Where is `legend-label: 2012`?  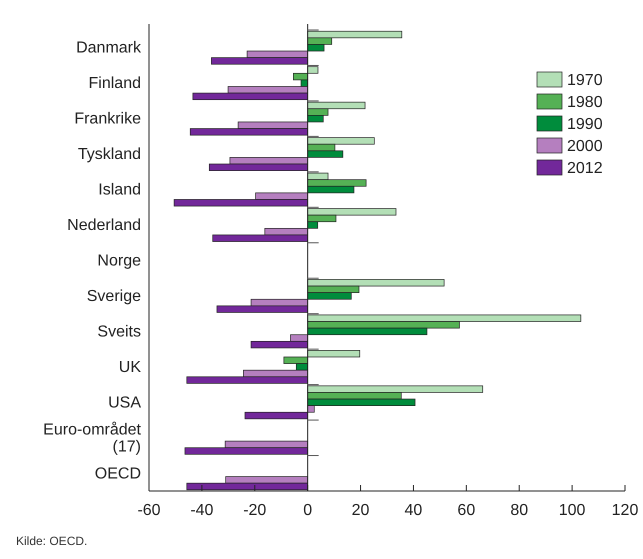
legend-label: 2012 is located at coordinates (585, 168).